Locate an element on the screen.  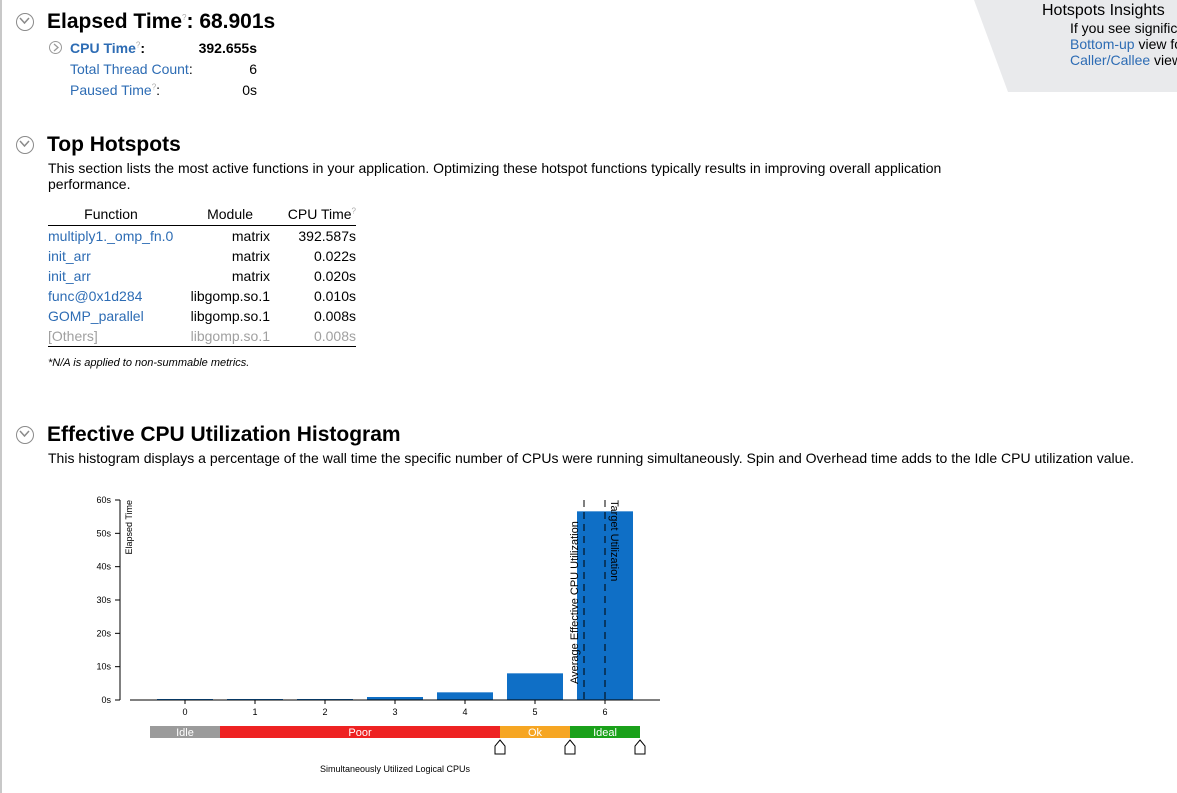
cpu-time-cell: 392.587s is located at coordinates (327, 236).